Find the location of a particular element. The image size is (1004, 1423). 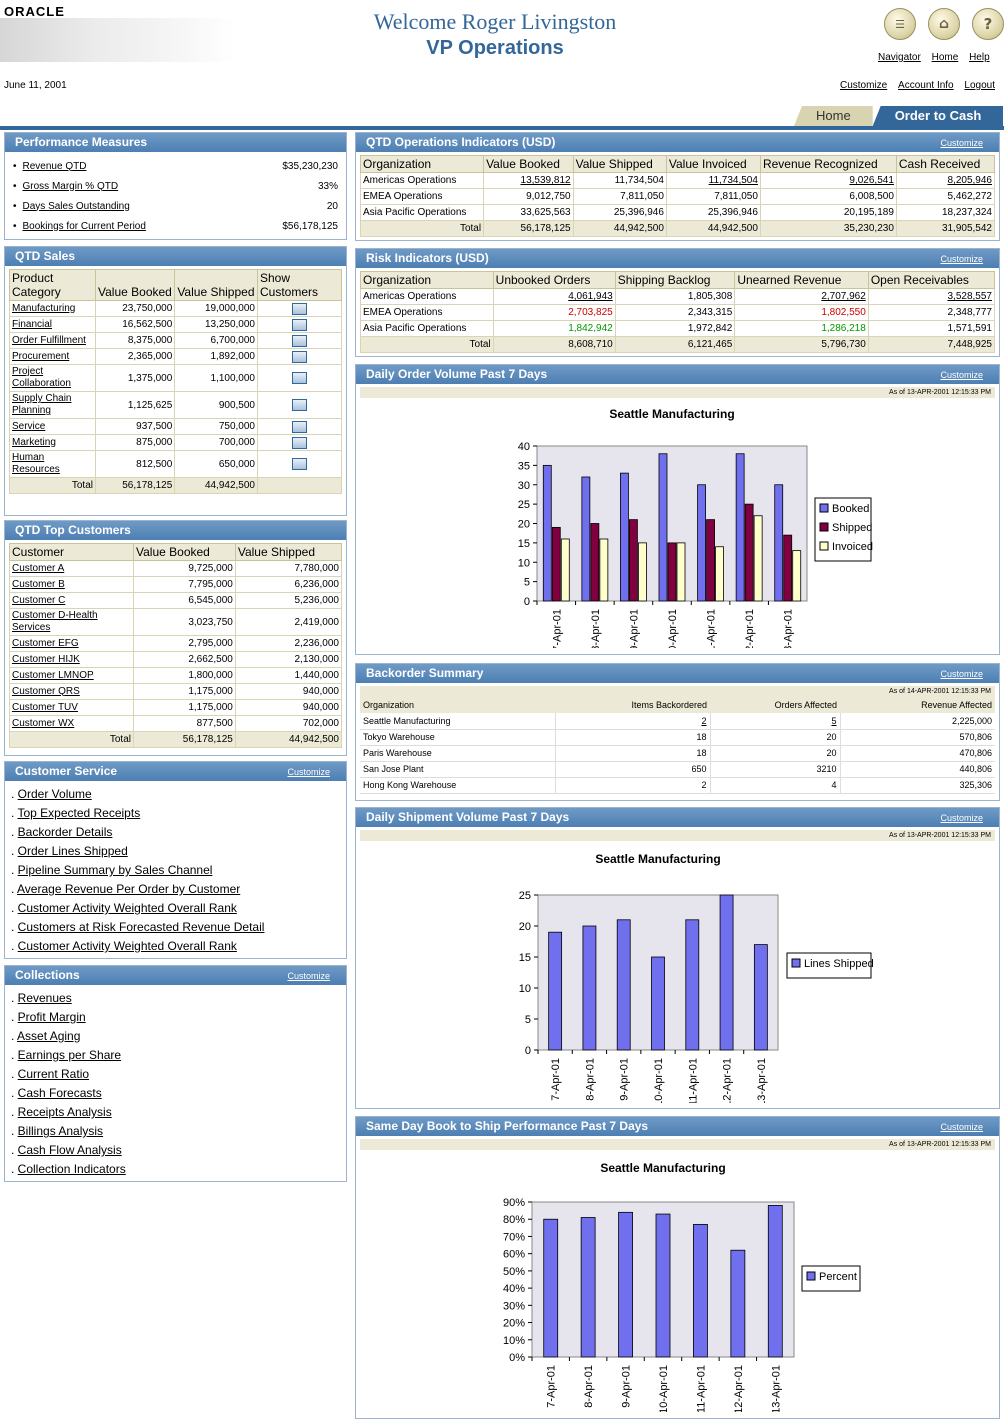

list-link: Cash Forecasts is located at coordinates (59, 1093).